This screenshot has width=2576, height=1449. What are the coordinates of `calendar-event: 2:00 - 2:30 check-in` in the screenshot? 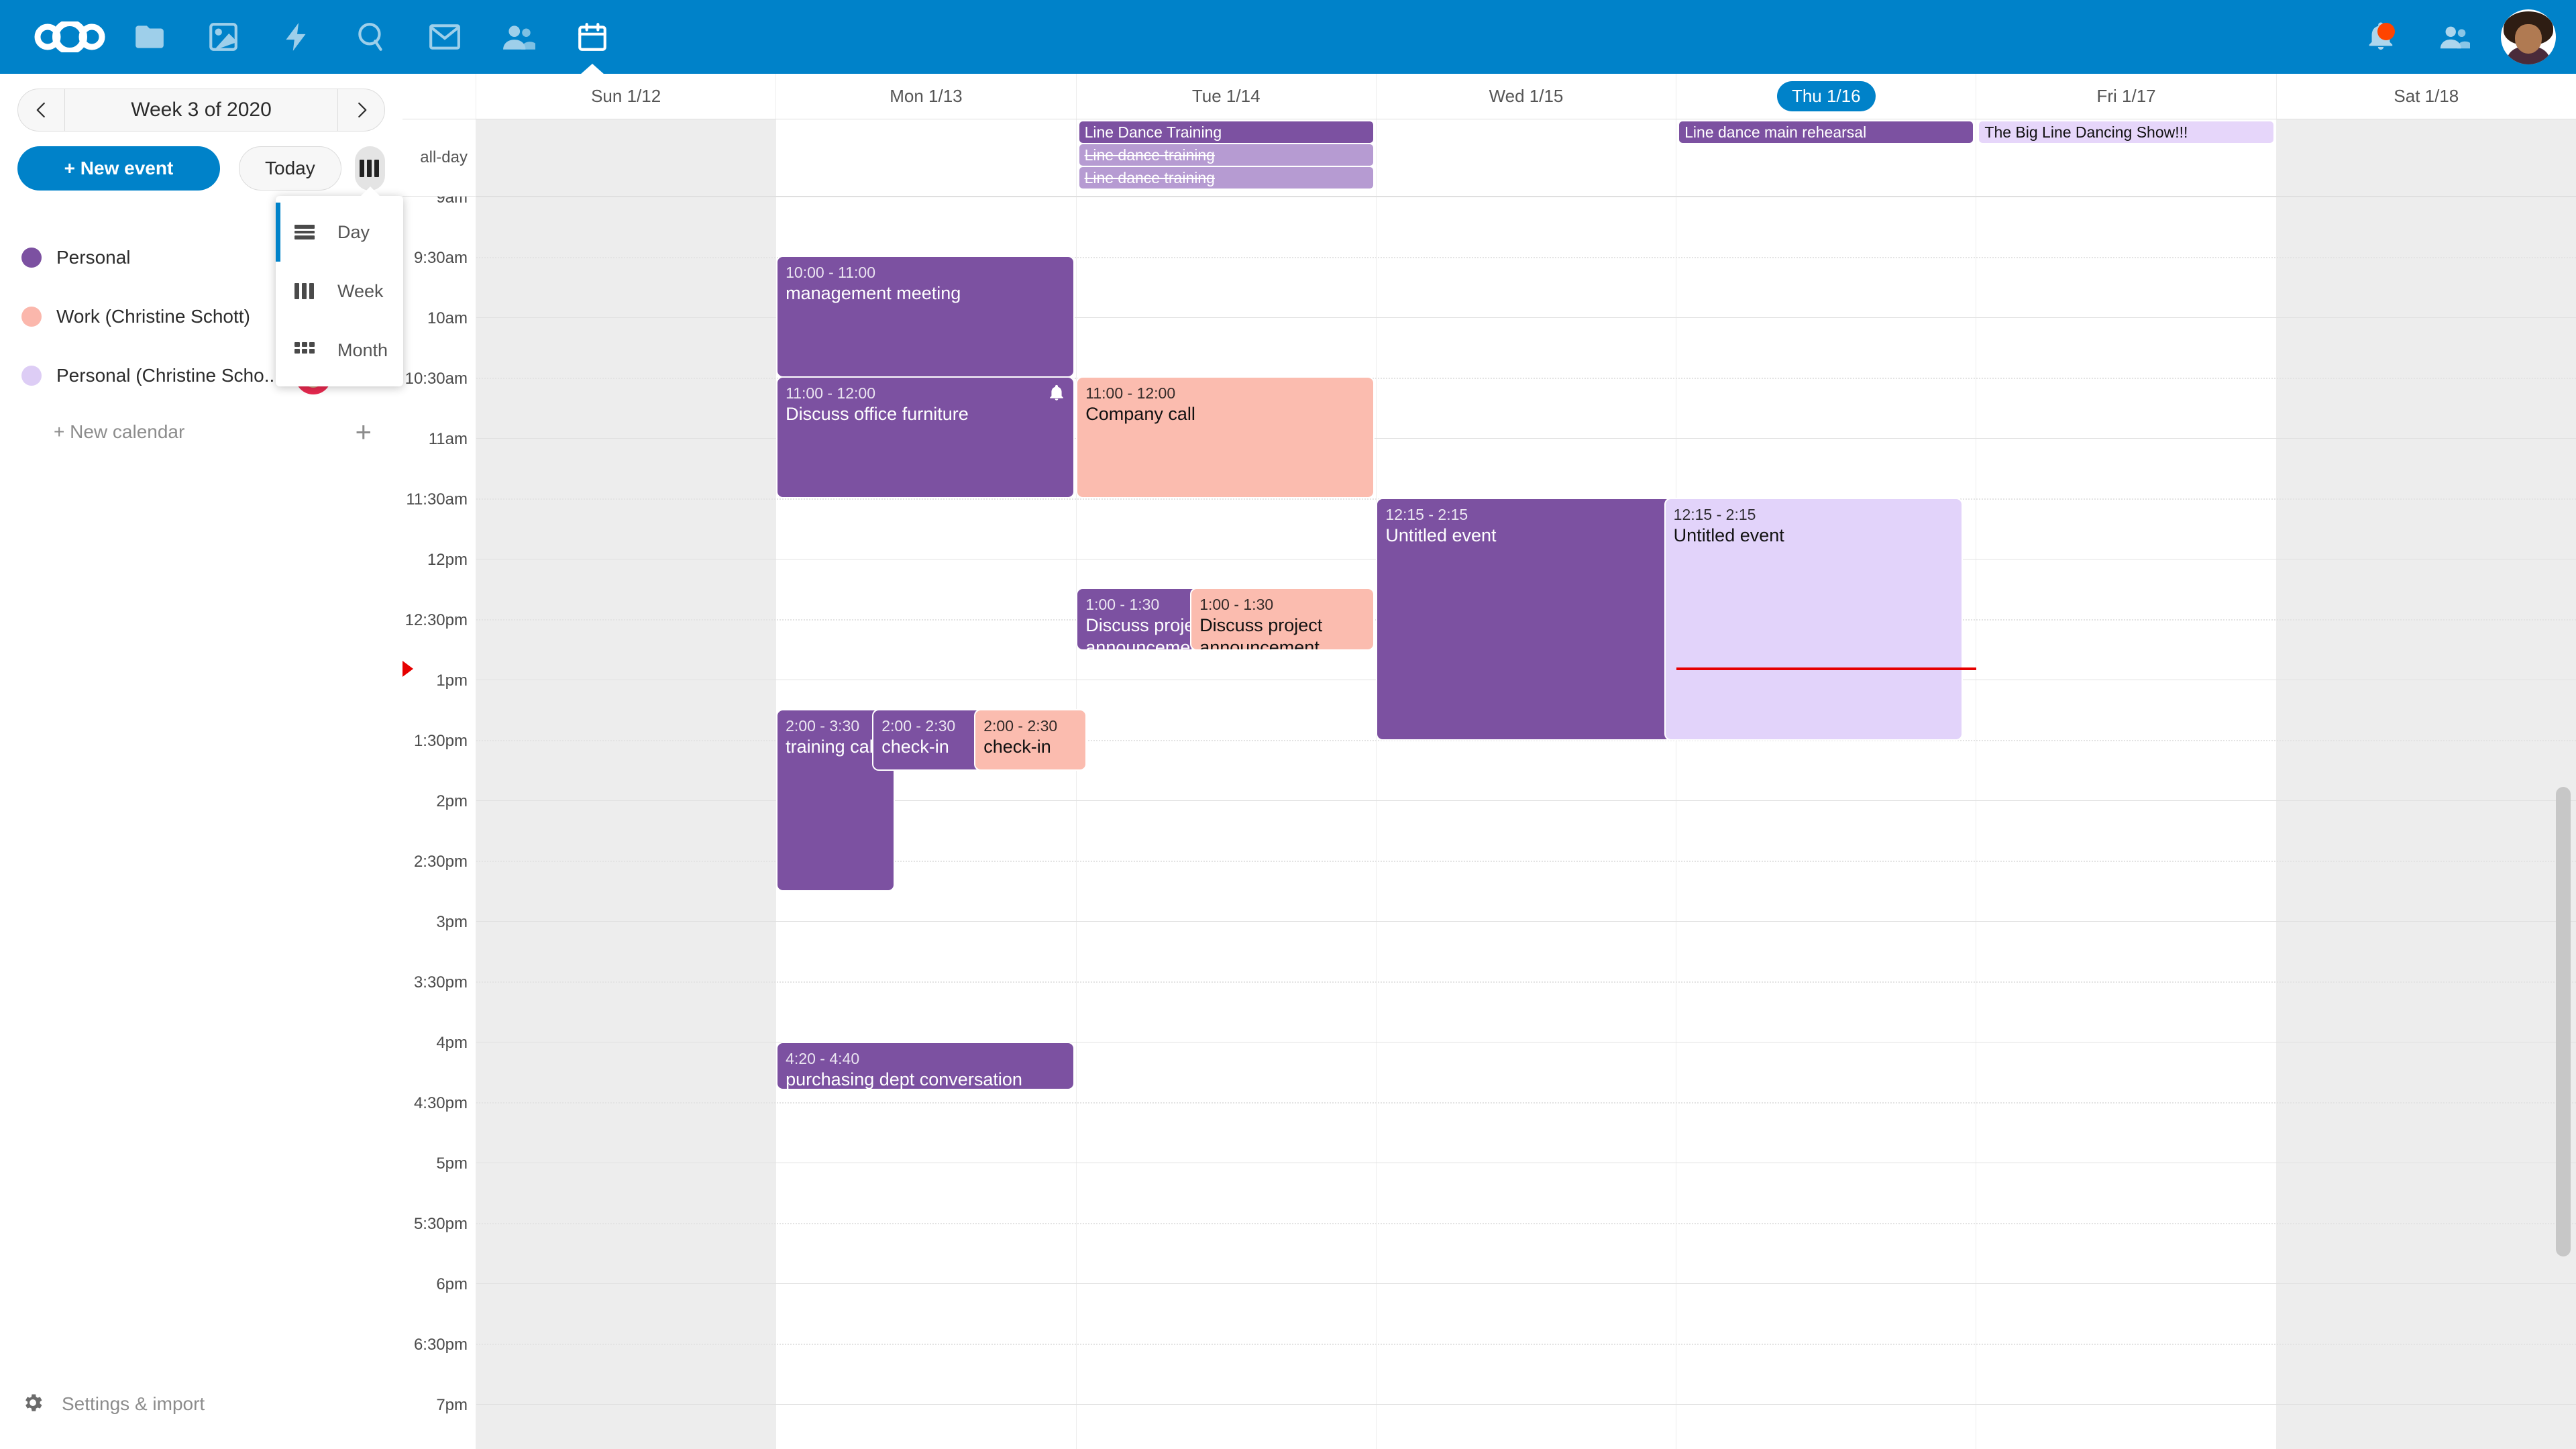 It's located at (1030, 739).